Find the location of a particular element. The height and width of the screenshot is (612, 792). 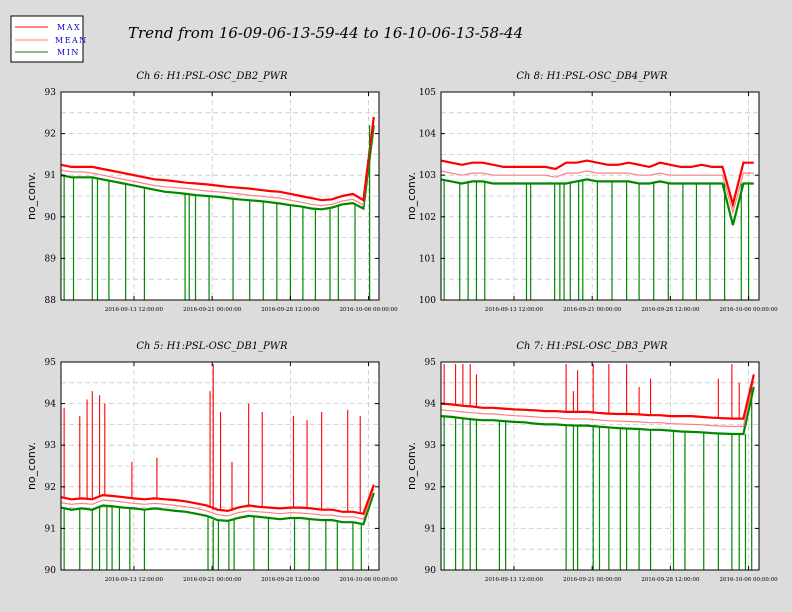

y-tick-label: 103 is located at coordinates (427, 176).